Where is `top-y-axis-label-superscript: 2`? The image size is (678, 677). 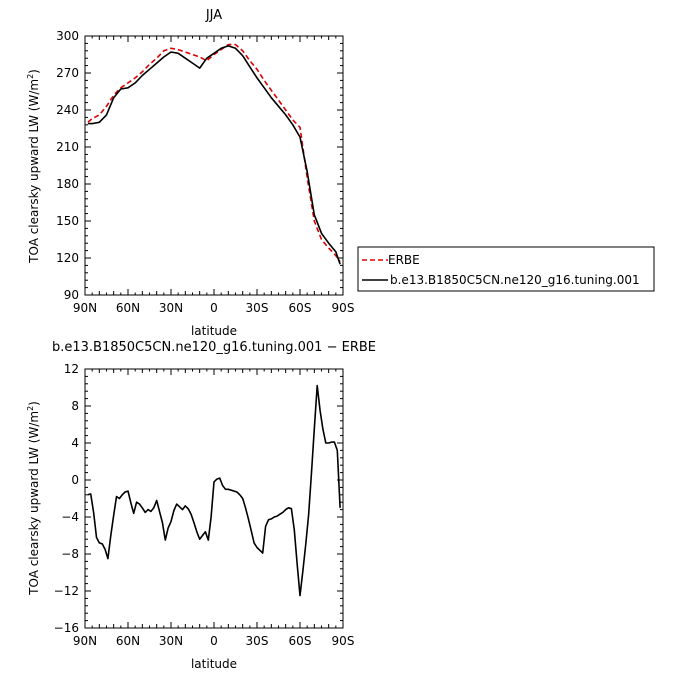
top-y-axis-label-superscript: 2 is located at coordinates (30, 76).